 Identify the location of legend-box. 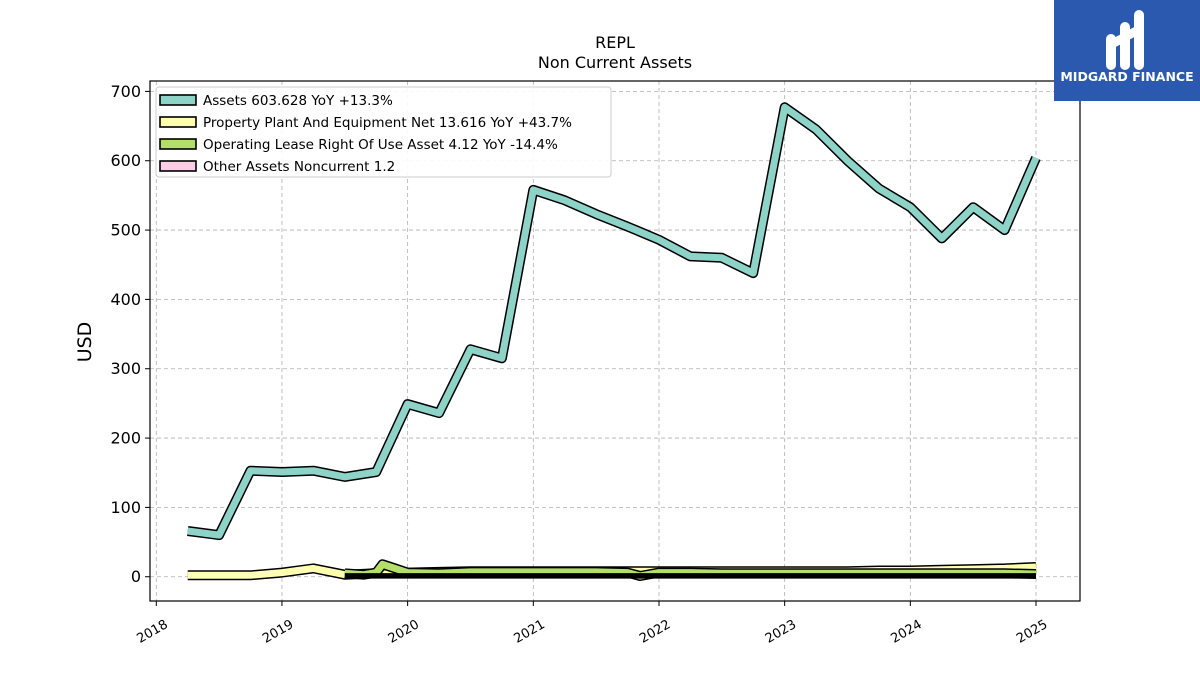
(383, 132).